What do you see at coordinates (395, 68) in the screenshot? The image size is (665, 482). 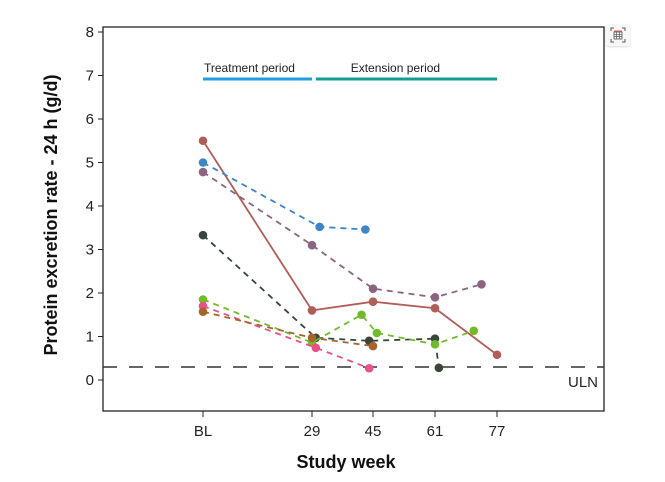 I see `period-label: Extension period` at bounding box center [395, 68].